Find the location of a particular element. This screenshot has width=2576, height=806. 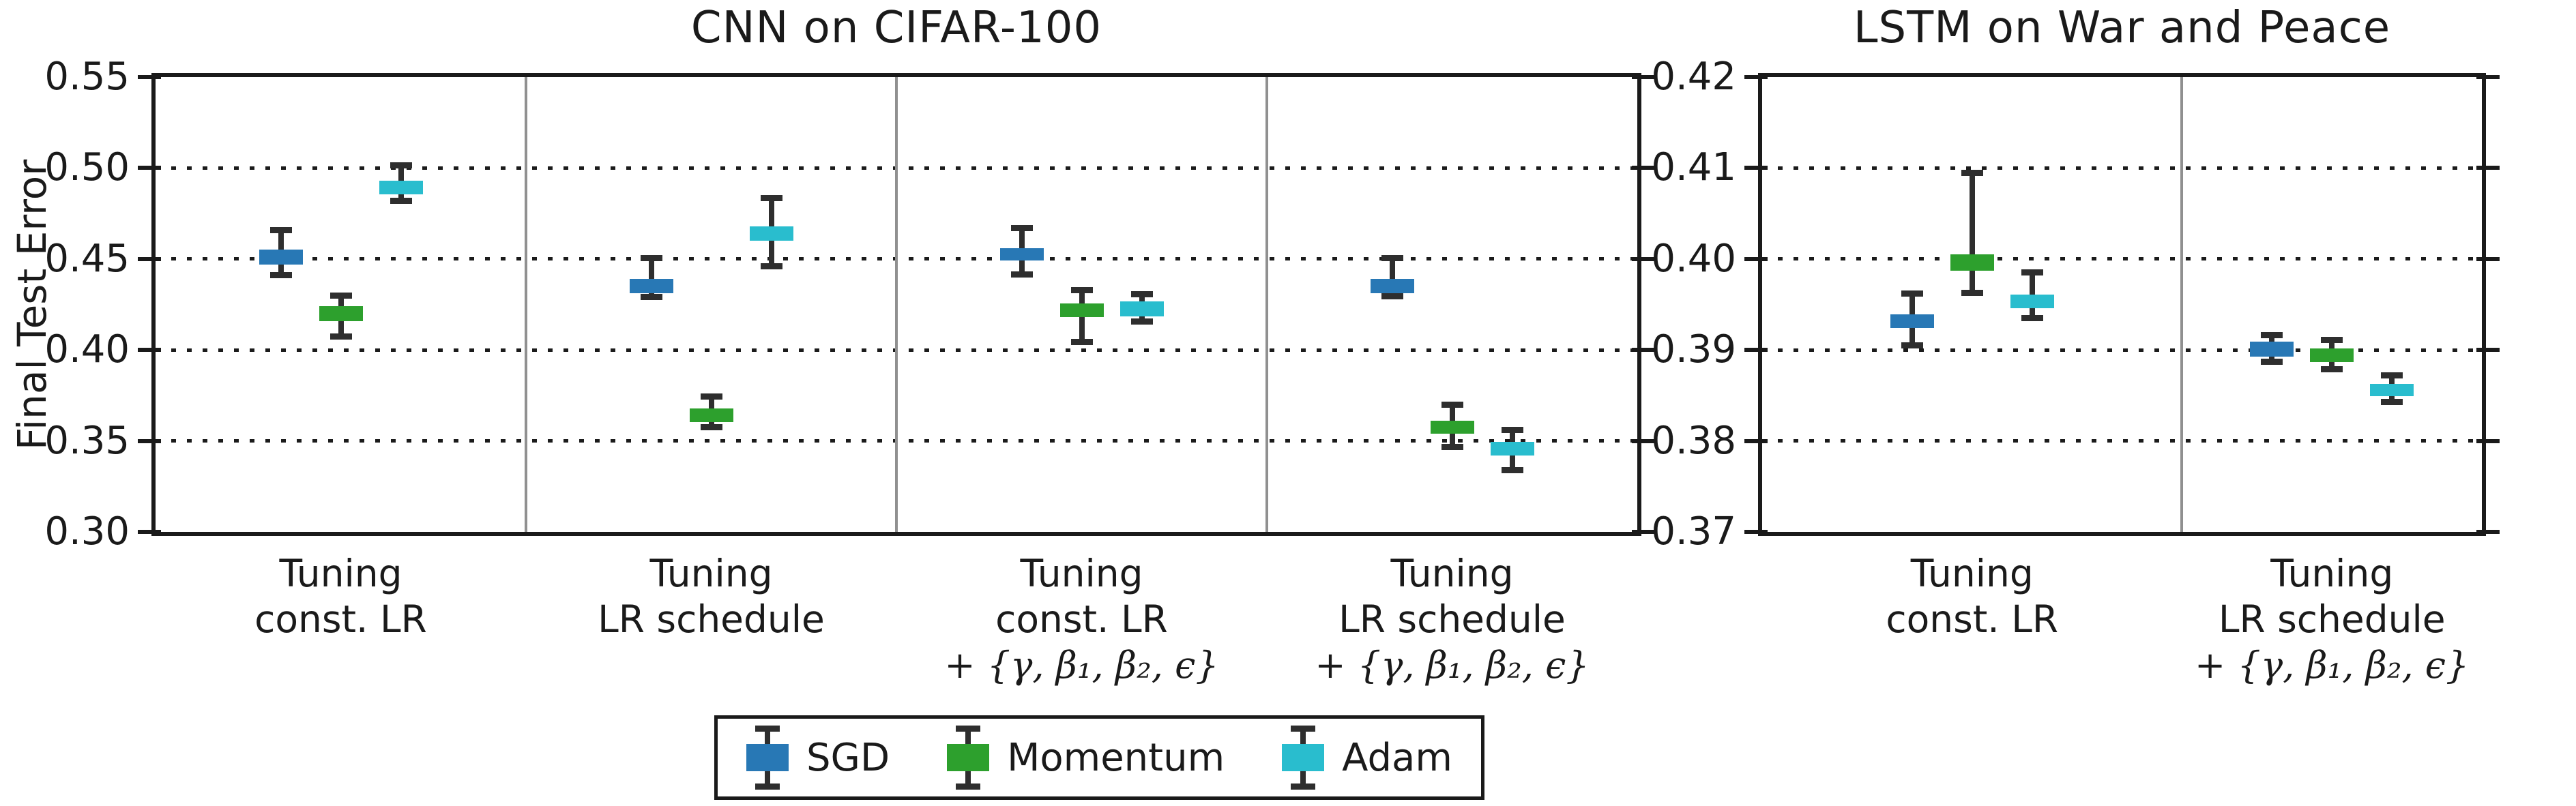

whisker-SGD is located at coordinates (651, 277).